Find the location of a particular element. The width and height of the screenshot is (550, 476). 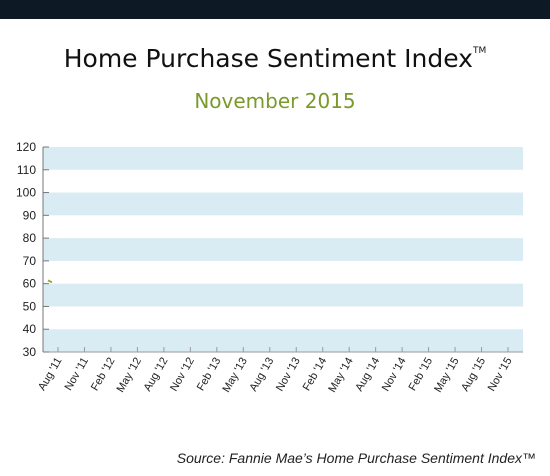

x-tick-label: Feb '15 is located at coordinates (421, 374).